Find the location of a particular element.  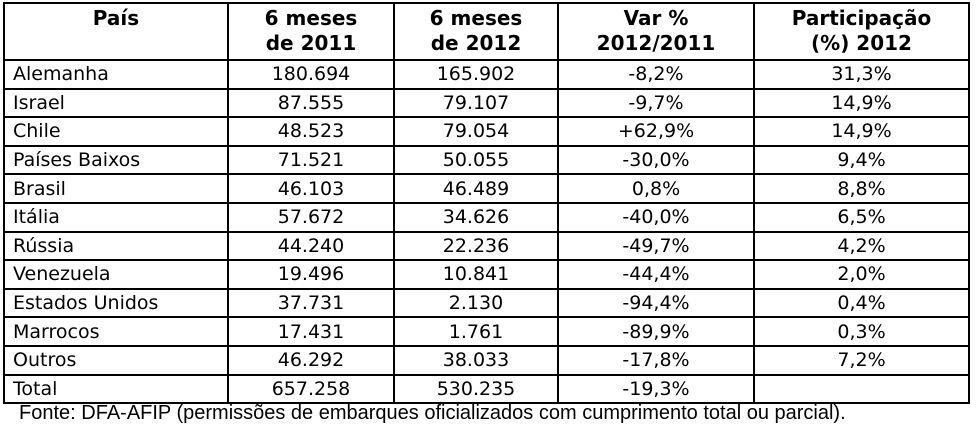

column-header-participacao: Participação (%) 2012 is located at coordinates (861, 31).